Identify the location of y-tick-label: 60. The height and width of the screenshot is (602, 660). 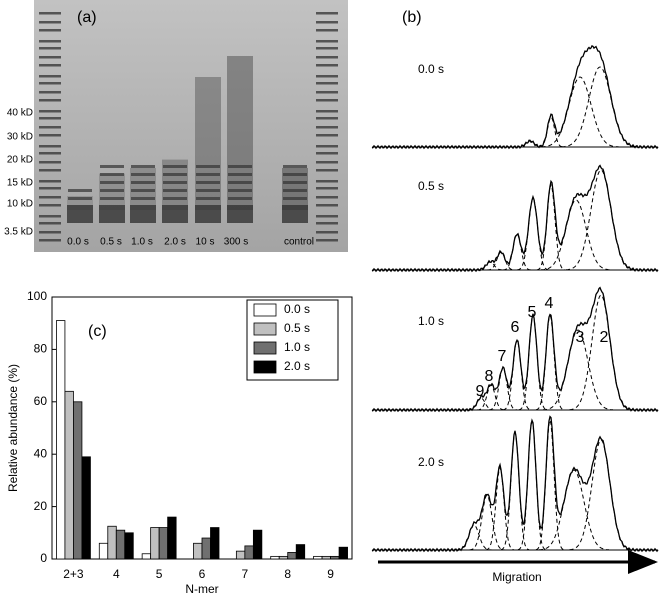
(41, 401).